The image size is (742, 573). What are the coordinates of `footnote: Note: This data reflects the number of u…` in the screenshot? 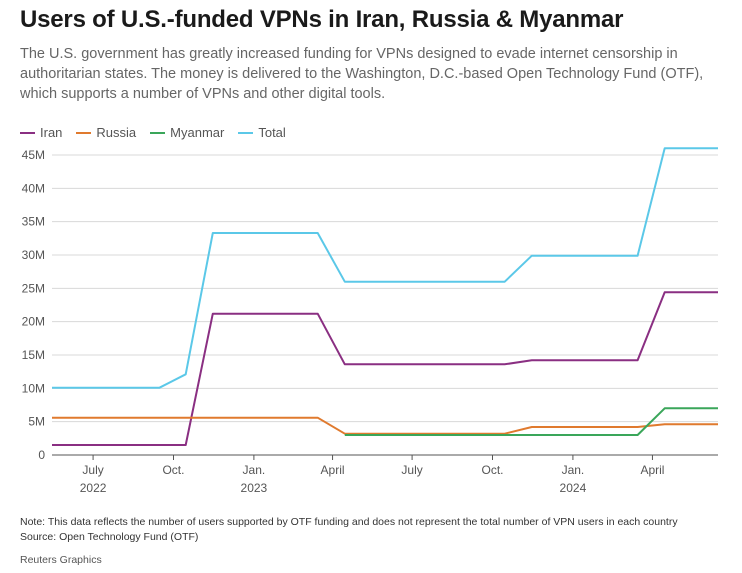 It's located at (349, 530).